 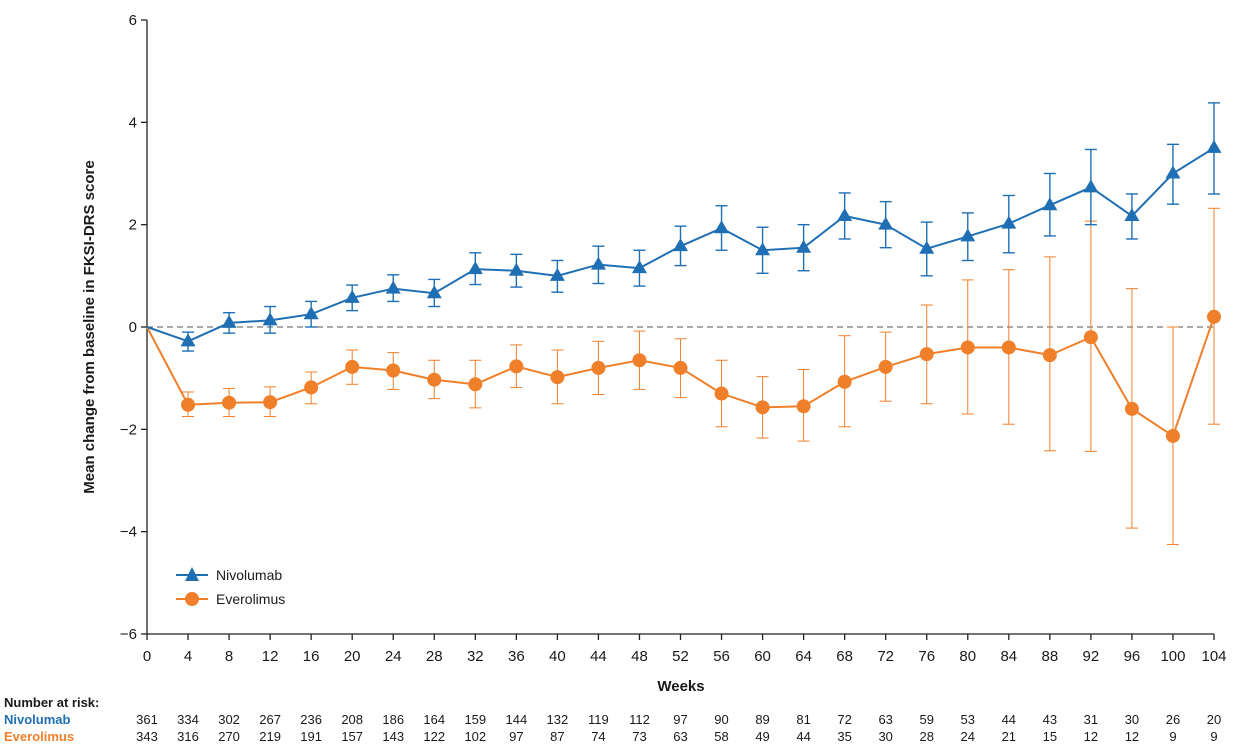 I want to click on risk-value-nivolumab: 132, so click(x=558, y=719).